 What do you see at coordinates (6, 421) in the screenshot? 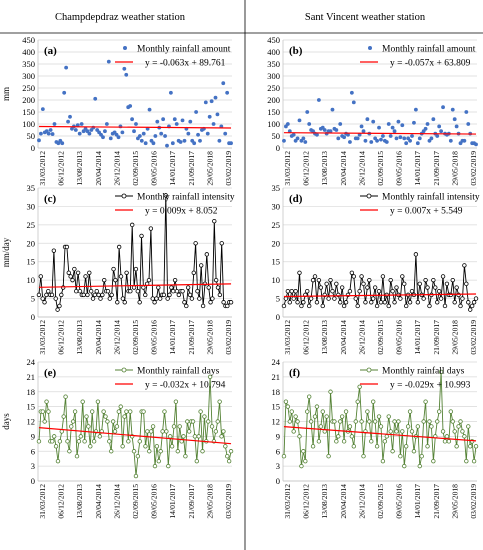
I see `y-axis-label: days` at bounding box center [6, 421].